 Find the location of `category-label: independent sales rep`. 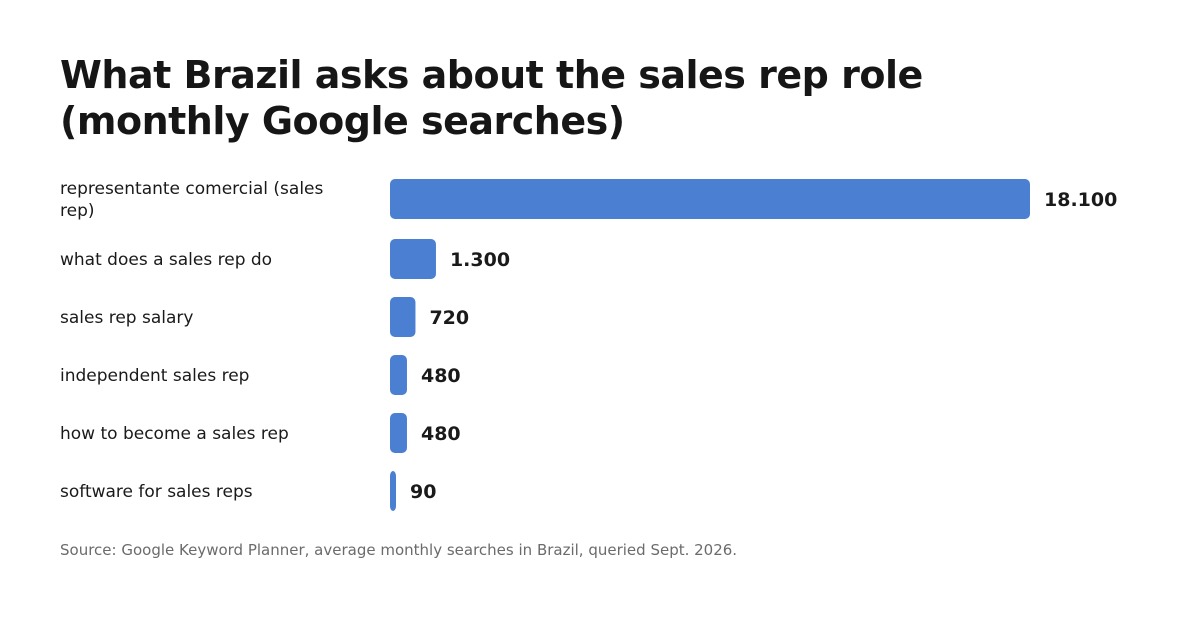

category-label: independent sales rep is located at coordinates (154, 376).